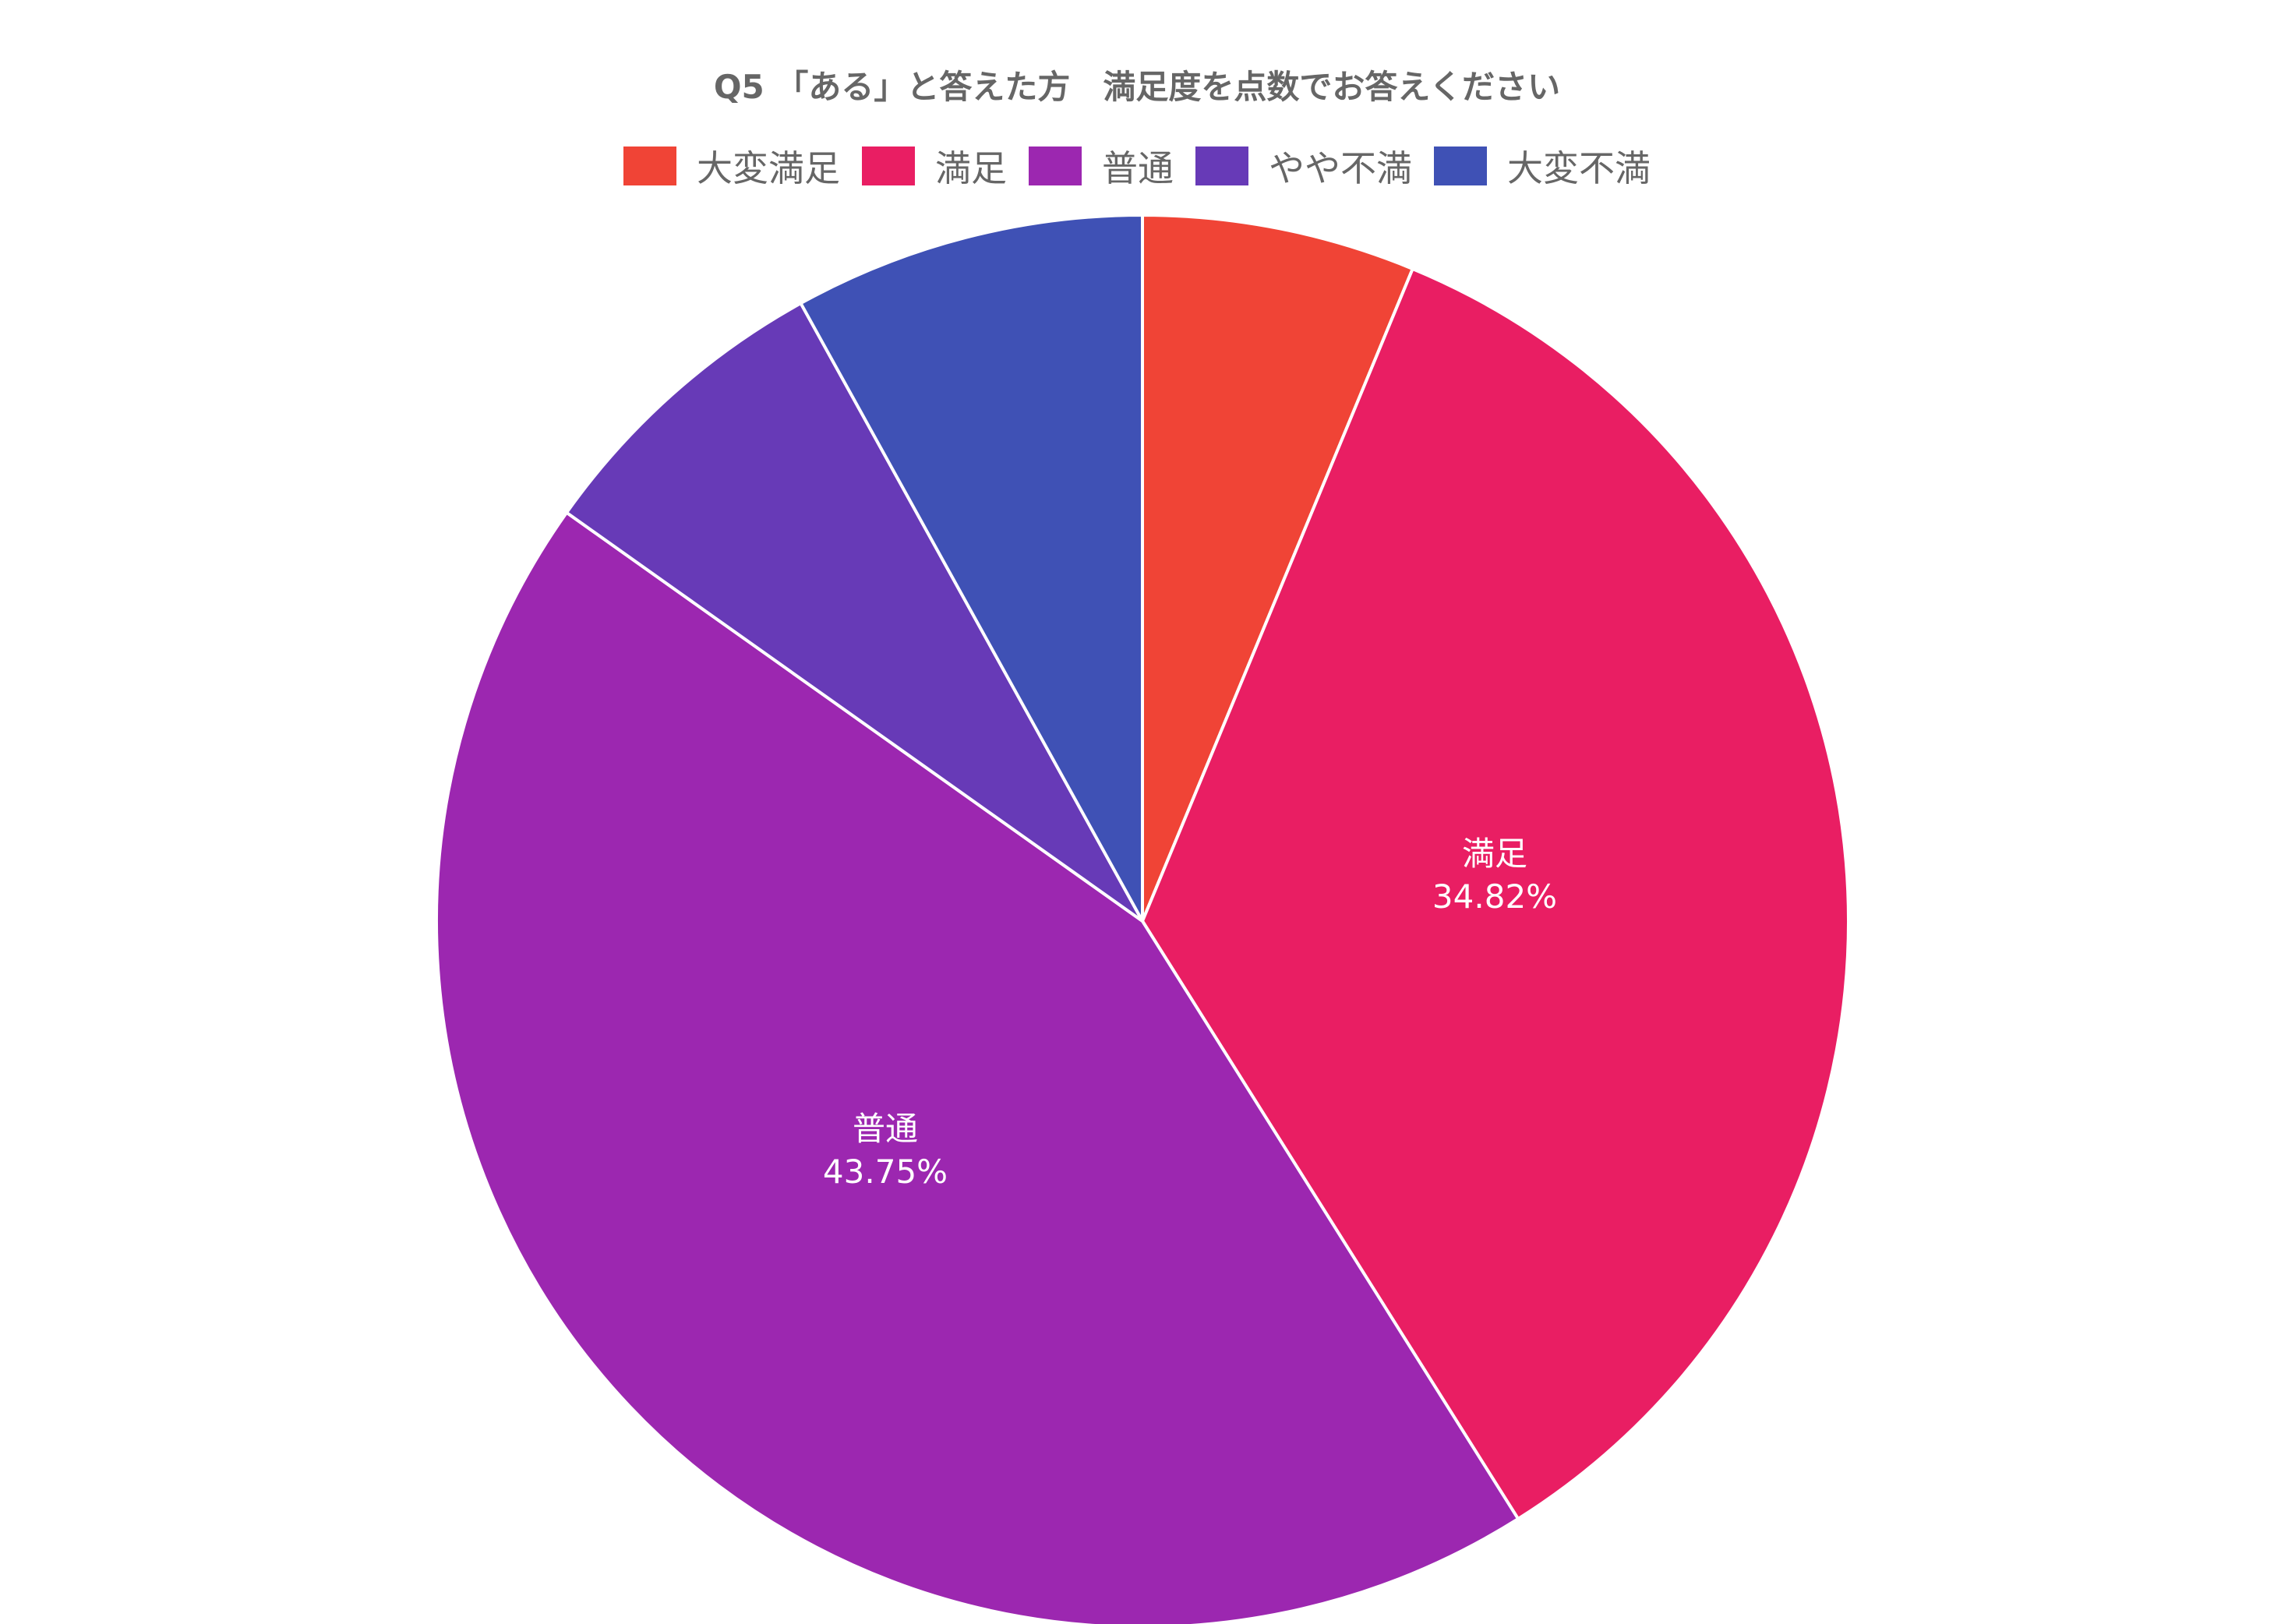 The width and height of the screenshot is (2274, 1624). I want to click on chart-title: Q5 「ある」と答えた方 満足度を点数でお答えください, so click(1137, 87).